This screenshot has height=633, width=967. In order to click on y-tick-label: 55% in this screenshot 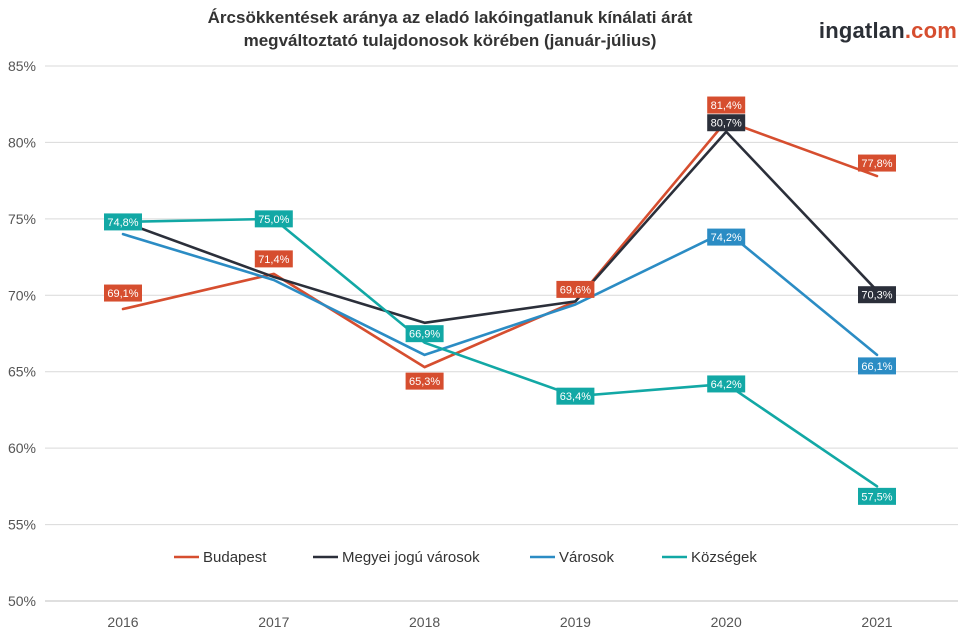, I will do `click(22, 525)`.